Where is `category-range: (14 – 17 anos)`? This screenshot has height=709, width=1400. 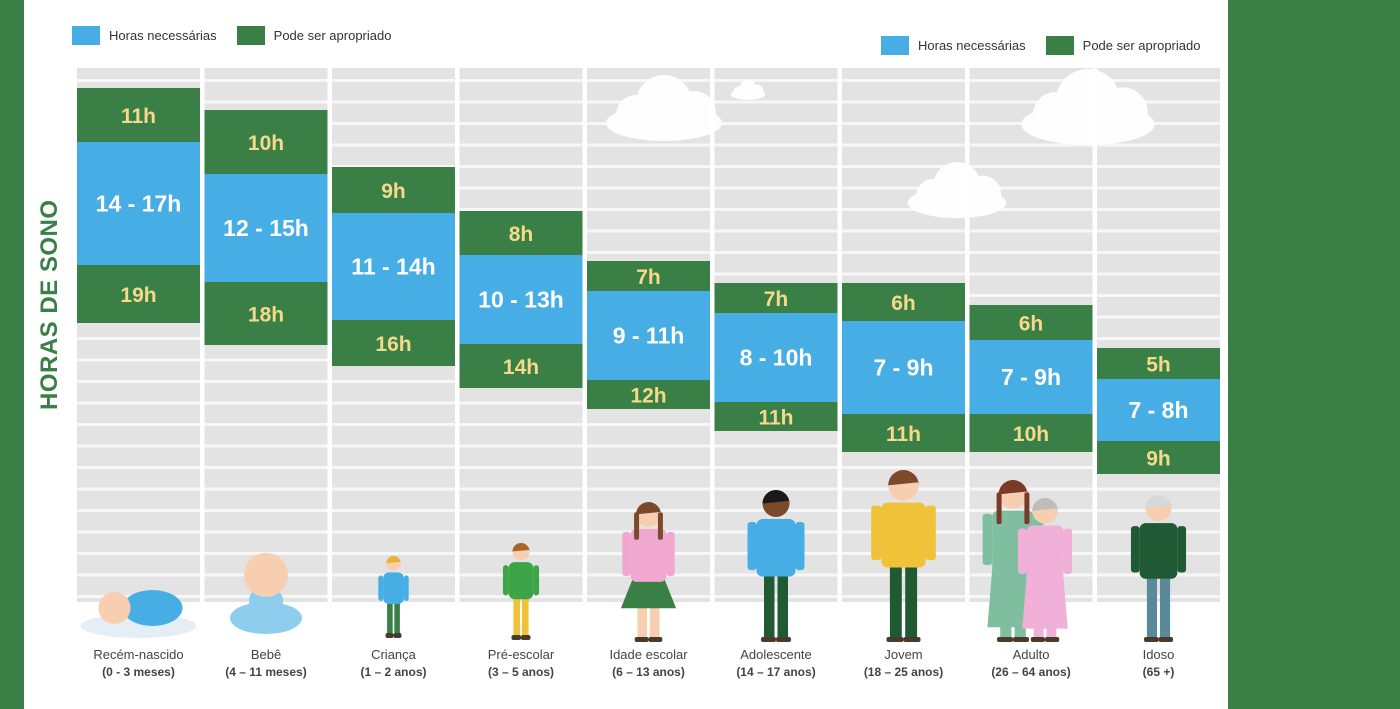
category-range: (14 – 17 anos) is located at coordinates (775, 672).